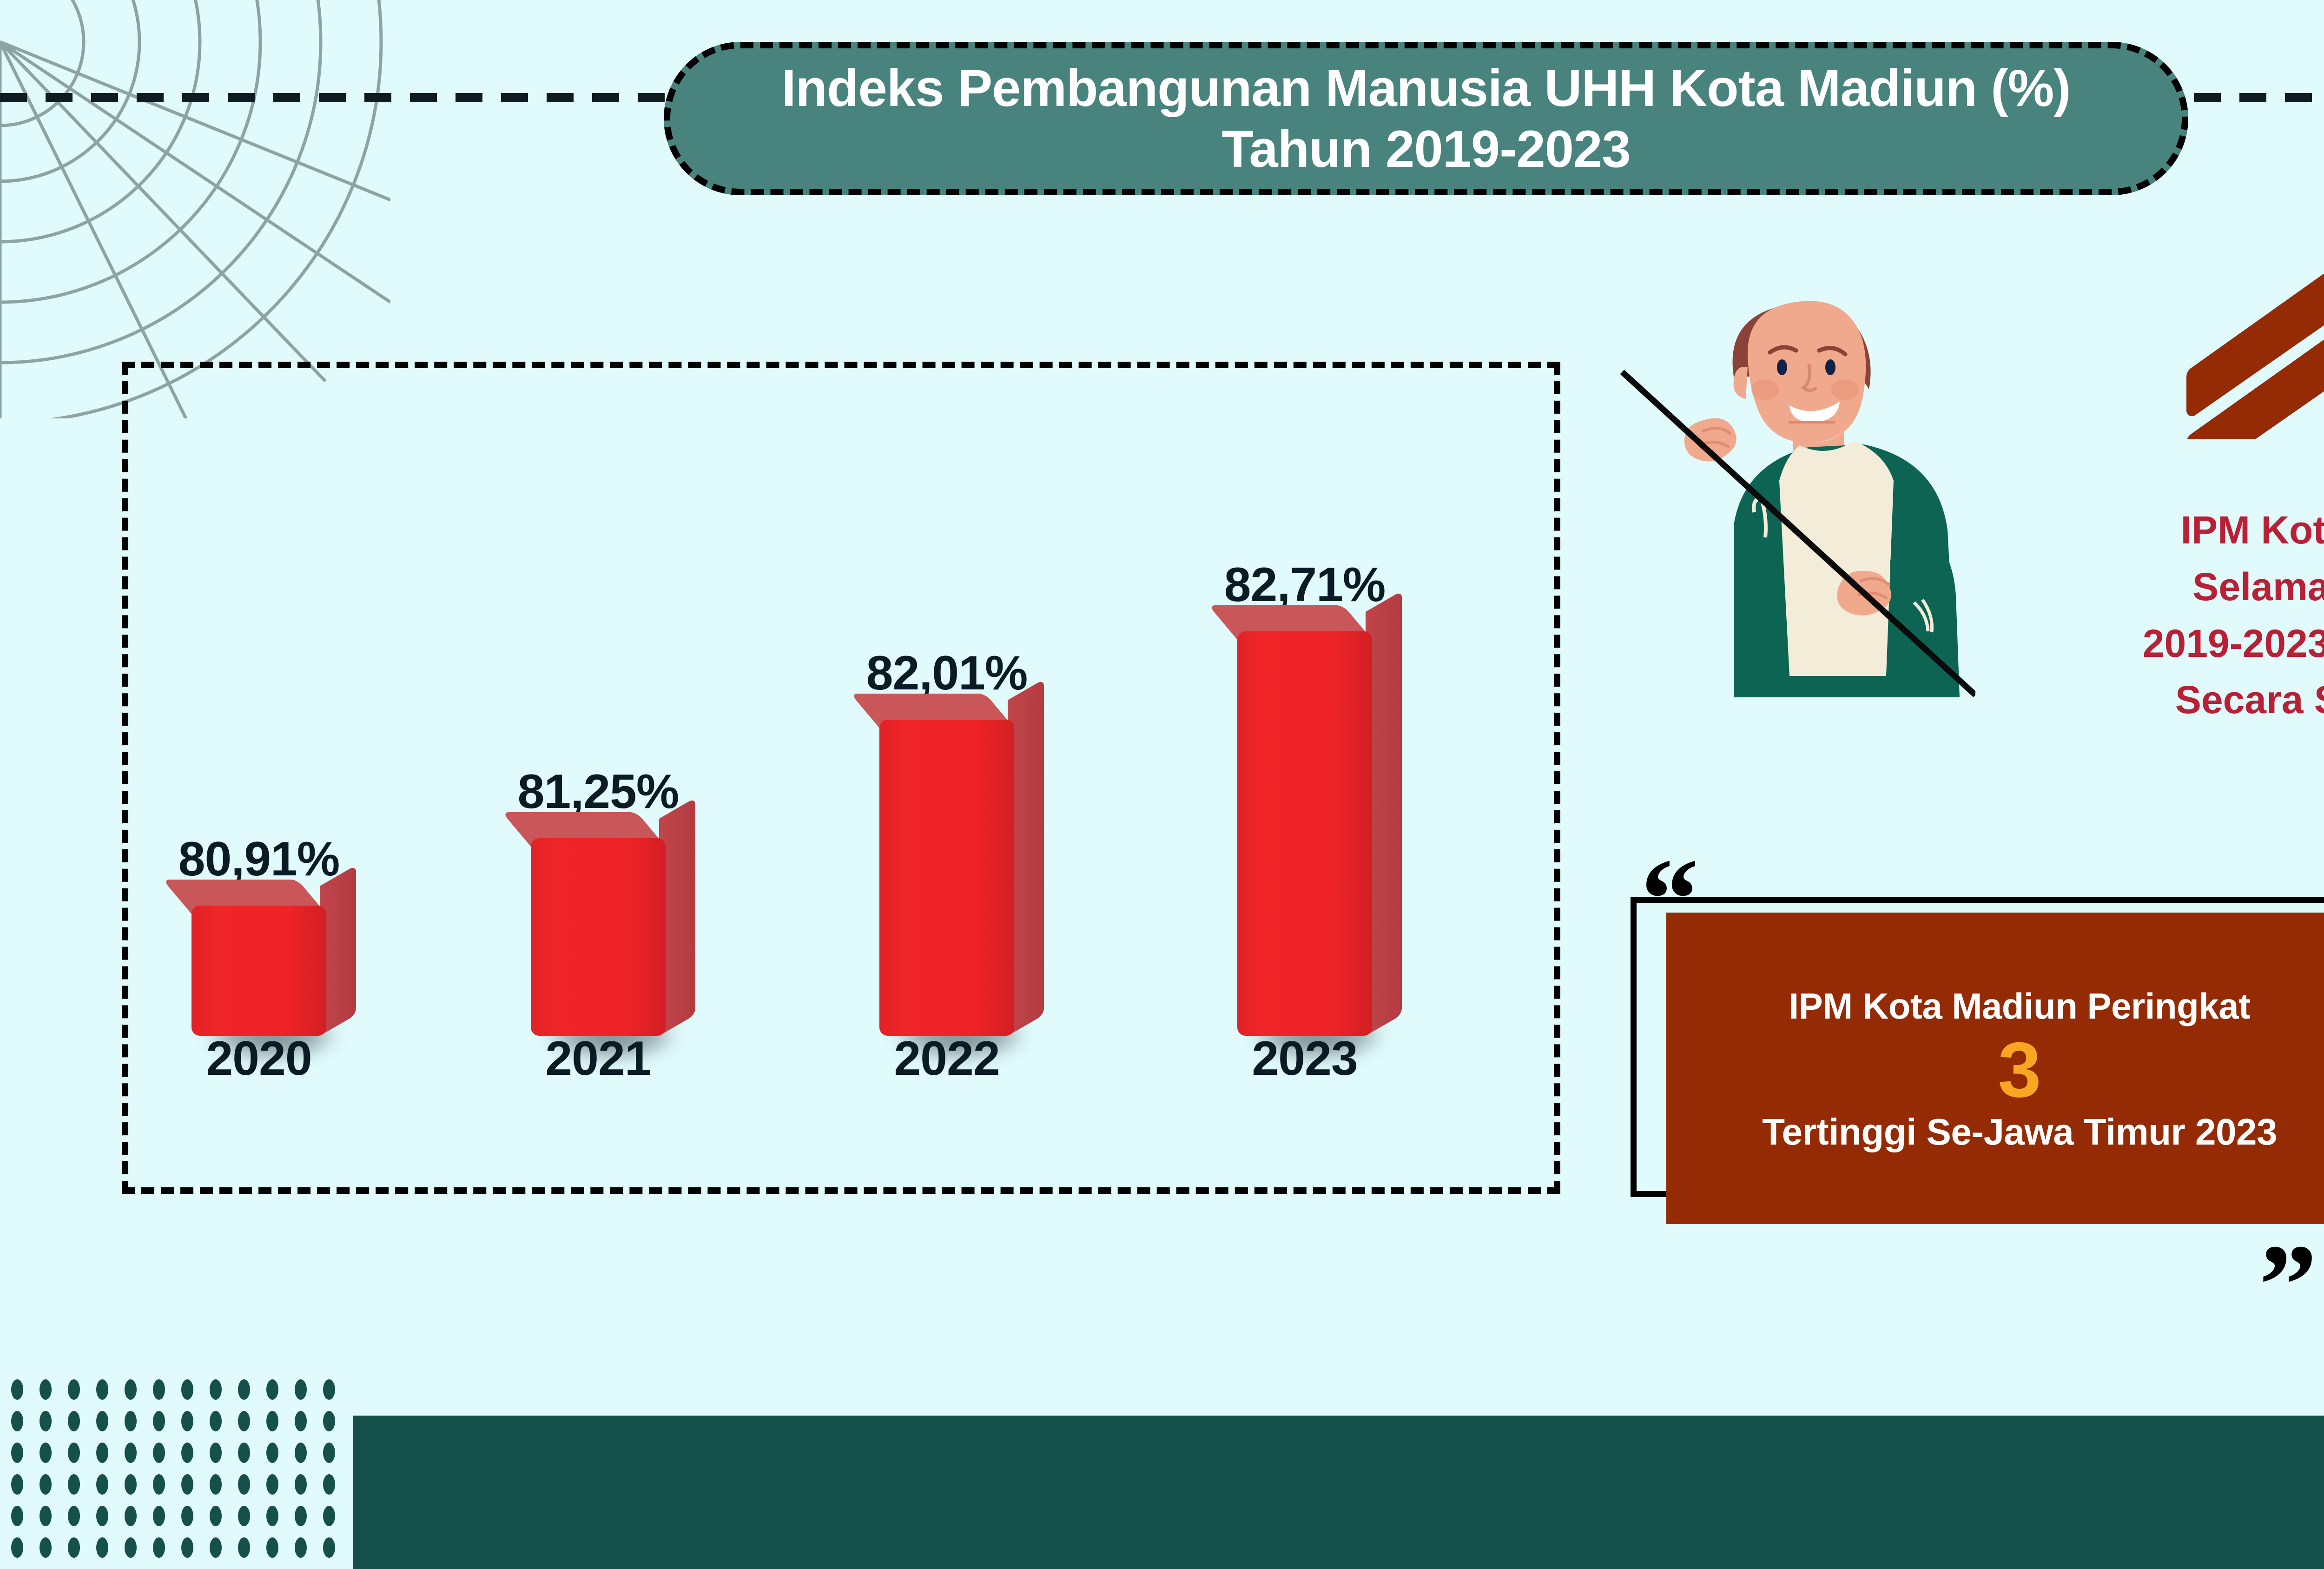  Describe the element at coordinates (179, 1471) in the screenshot. I see `dot-grid-pattern` at that location.